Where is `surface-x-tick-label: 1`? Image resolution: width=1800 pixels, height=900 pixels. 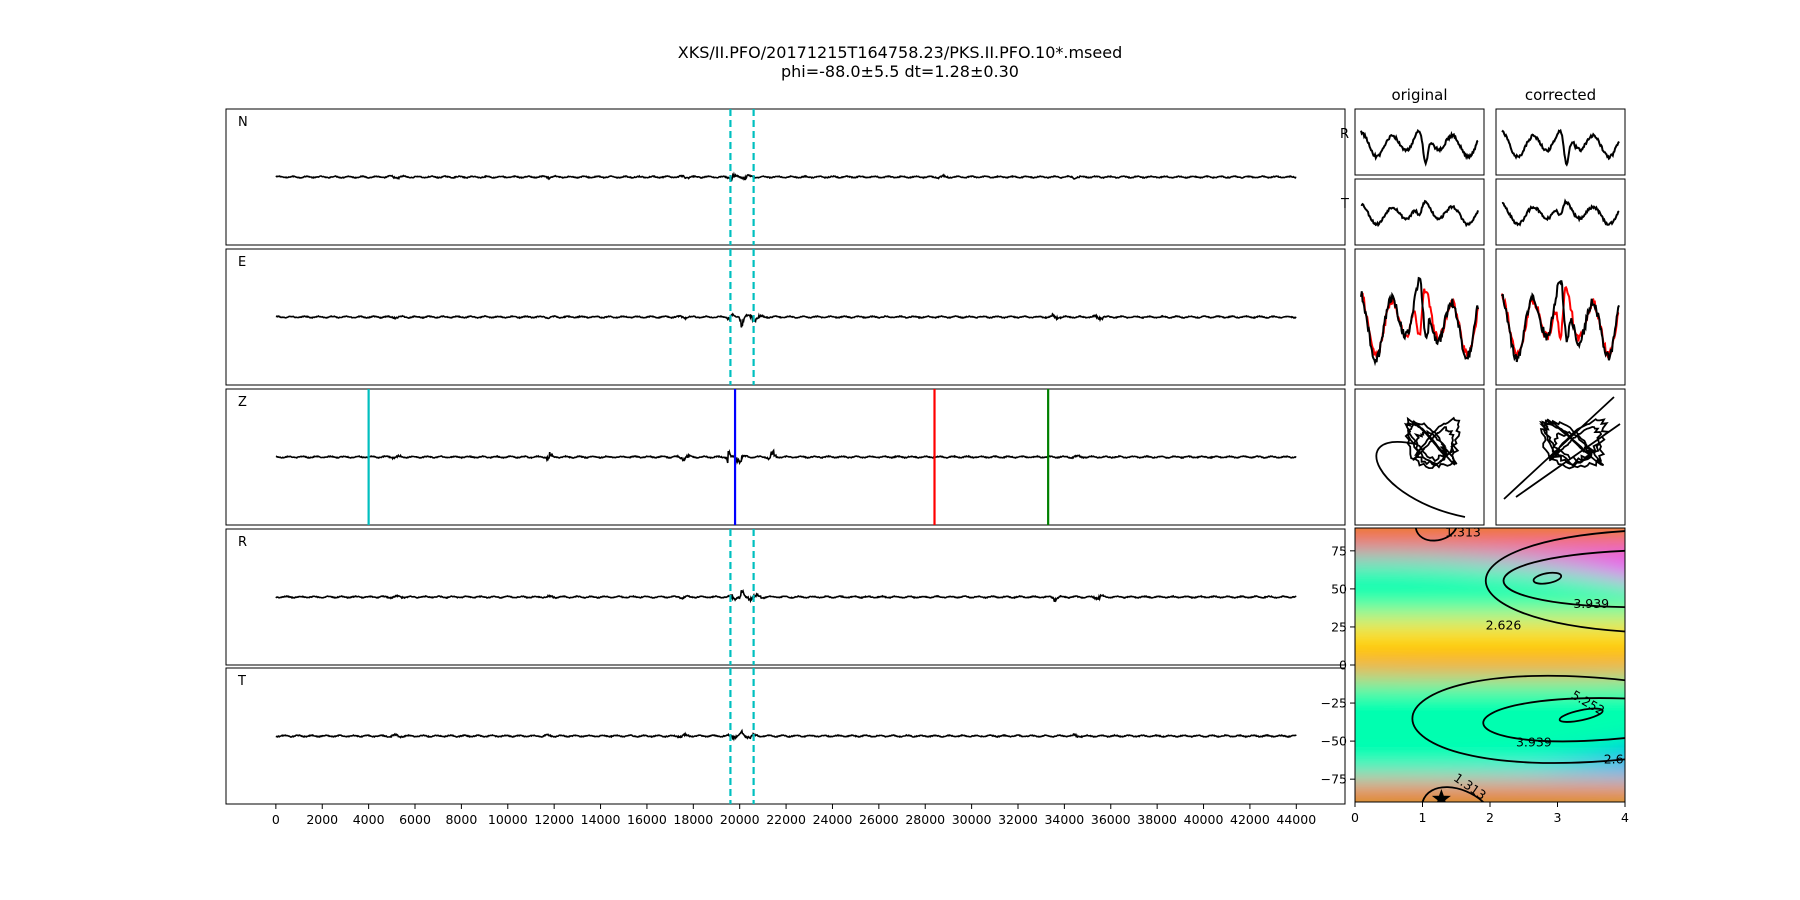 surface-x-tick-label: 1 is located at coordinates (1423, 817).